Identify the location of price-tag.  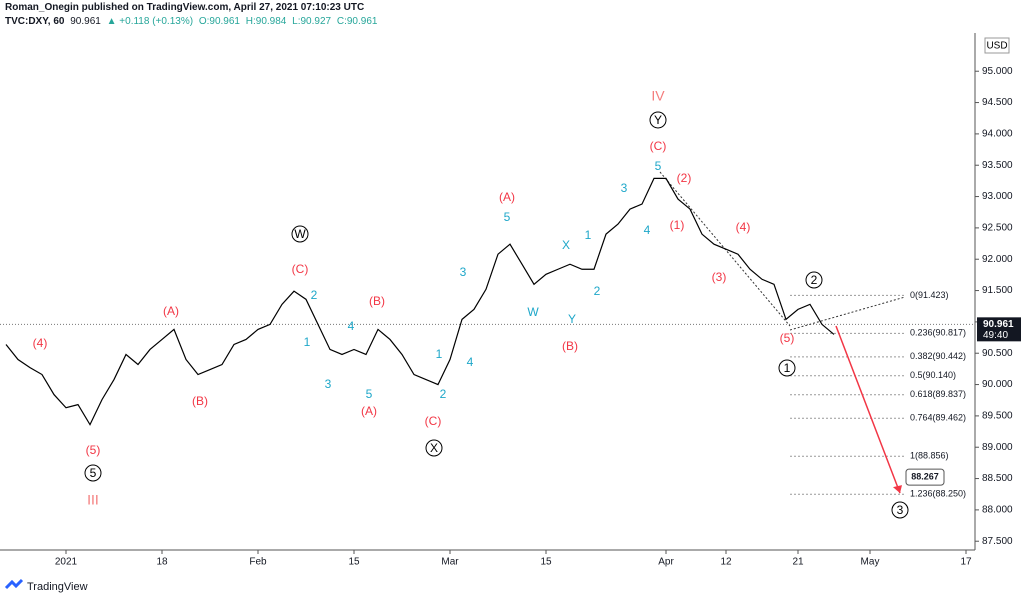
(999, 329).